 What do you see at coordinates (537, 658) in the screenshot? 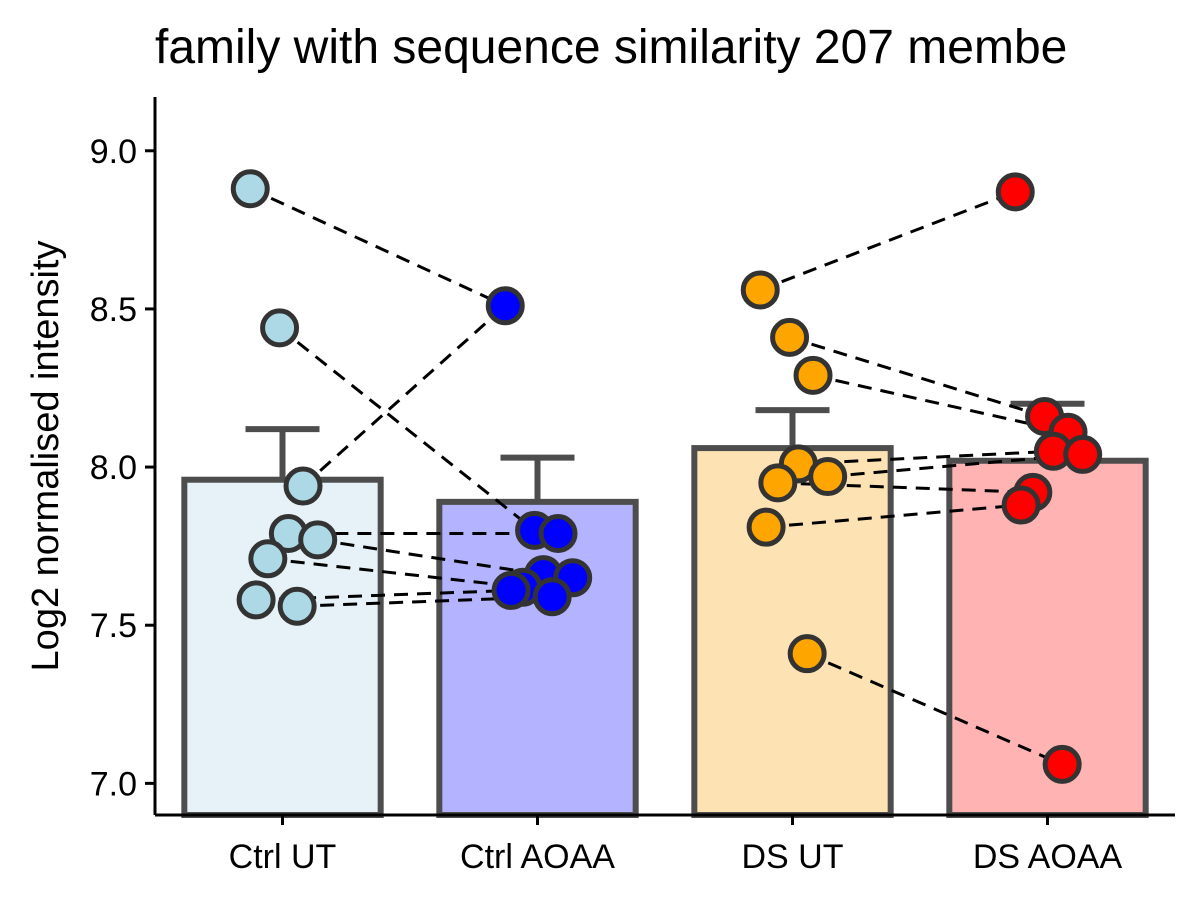
I see `bar-ctrl-aoaa` at bounding box center [537, 658].